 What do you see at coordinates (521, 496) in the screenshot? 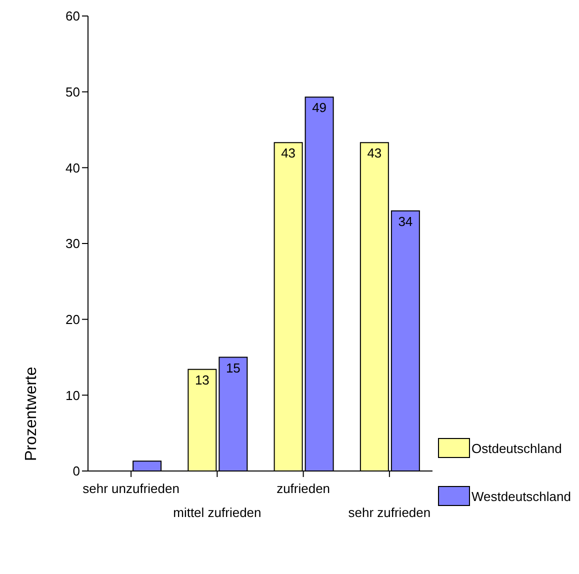
I see `legend-label: Westdeutschland` at bounding box center [521, 496].